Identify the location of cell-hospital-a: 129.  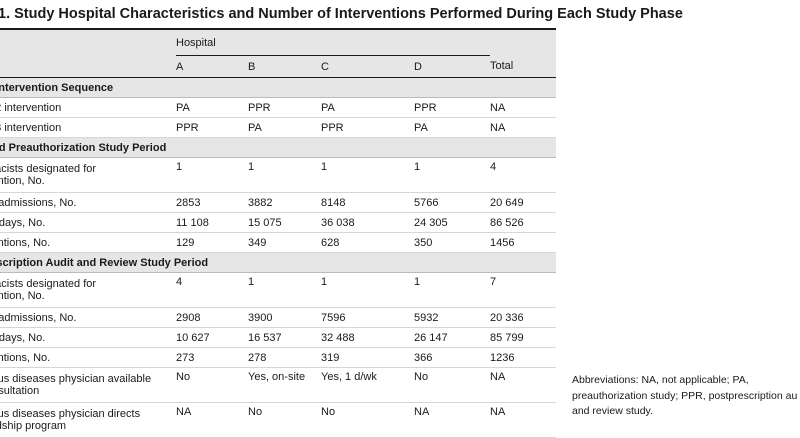
(212, 242).